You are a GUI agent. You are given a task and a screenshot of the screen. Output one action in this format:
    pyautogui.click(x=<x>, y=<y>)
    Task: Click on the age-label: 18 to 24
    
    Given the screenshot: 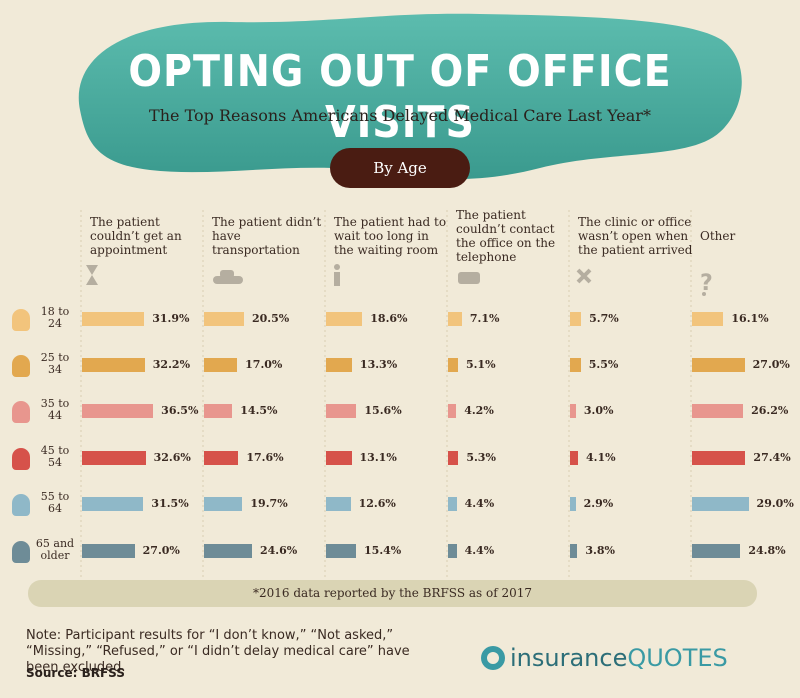 What is the action you would take?
    pyautogui.click(x=55, y=317)
    